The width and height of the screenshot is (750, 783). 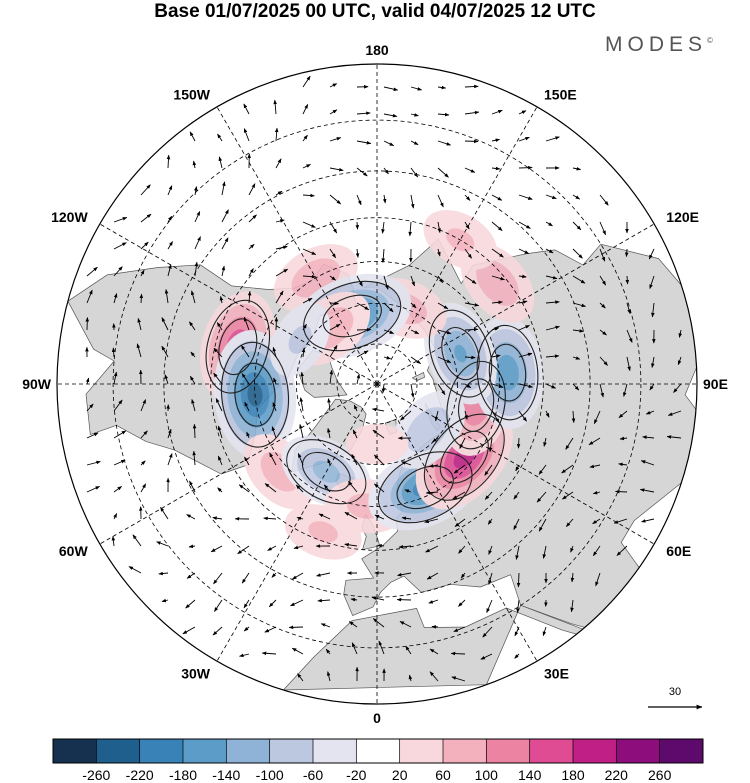 I want to click on reference-vector-label: 30, so click(x=675, y=692).